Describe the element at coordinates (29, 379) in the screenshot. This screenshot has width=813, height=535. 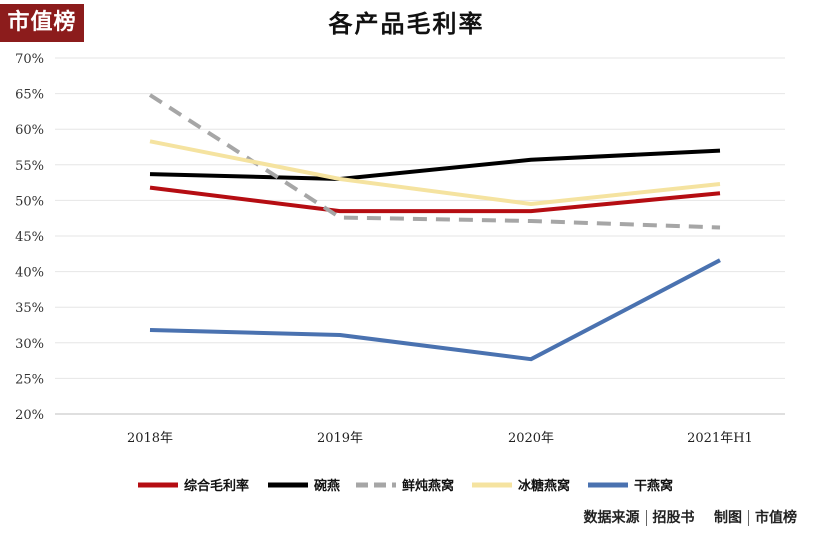
I see `y-tick-label: 25%` at that location.